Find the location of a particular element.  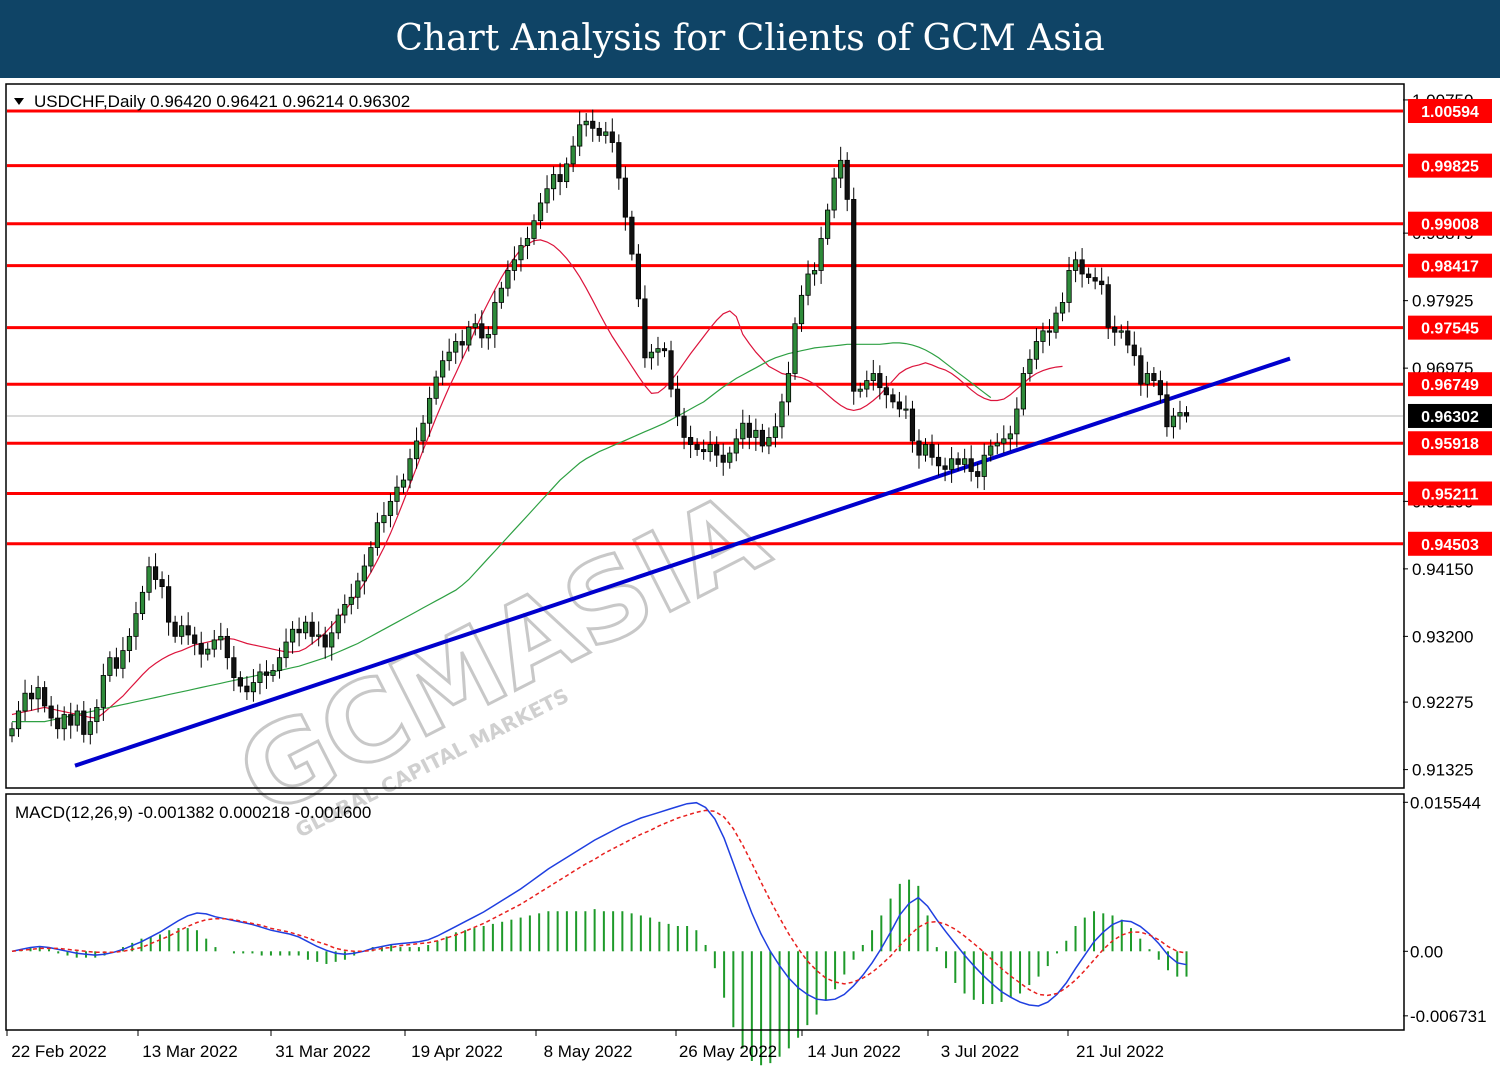

dropdown-triangle-icon is located at coordinates (19, 101).